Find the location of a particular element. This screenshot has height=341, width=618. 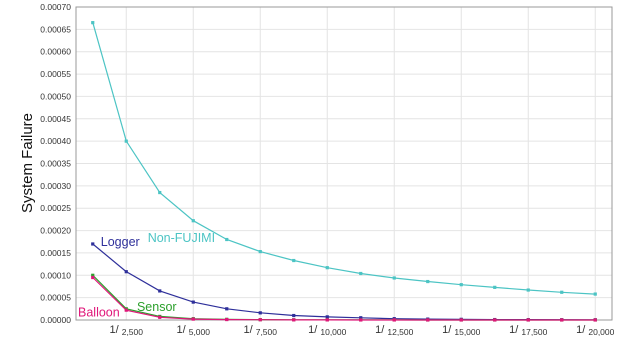

x-tick-label: 1/ 20,000 is located at coordinates (595, 330).